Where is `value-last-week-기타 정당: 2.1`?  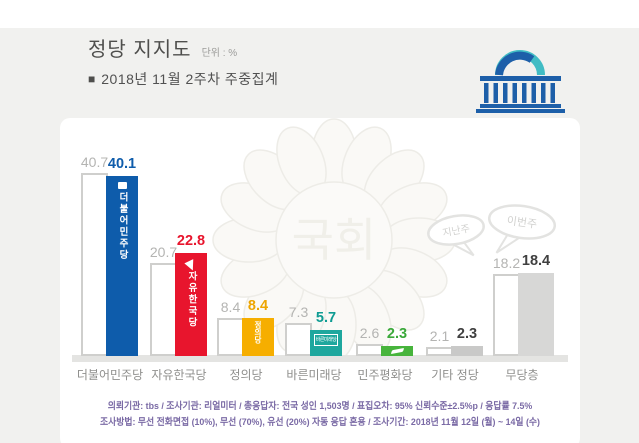 value-last-week-기타 정당: 2.1 is located at coordinates (439, 336).